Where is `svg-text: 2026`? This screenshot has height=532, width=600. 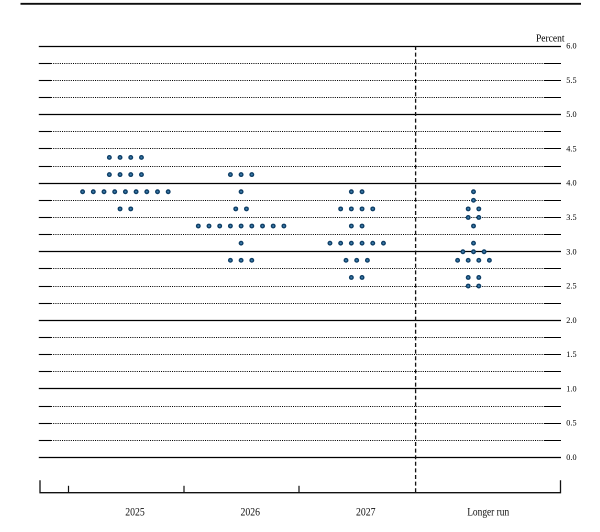 svg-text: 2026 is located at coordinates (250, 512).